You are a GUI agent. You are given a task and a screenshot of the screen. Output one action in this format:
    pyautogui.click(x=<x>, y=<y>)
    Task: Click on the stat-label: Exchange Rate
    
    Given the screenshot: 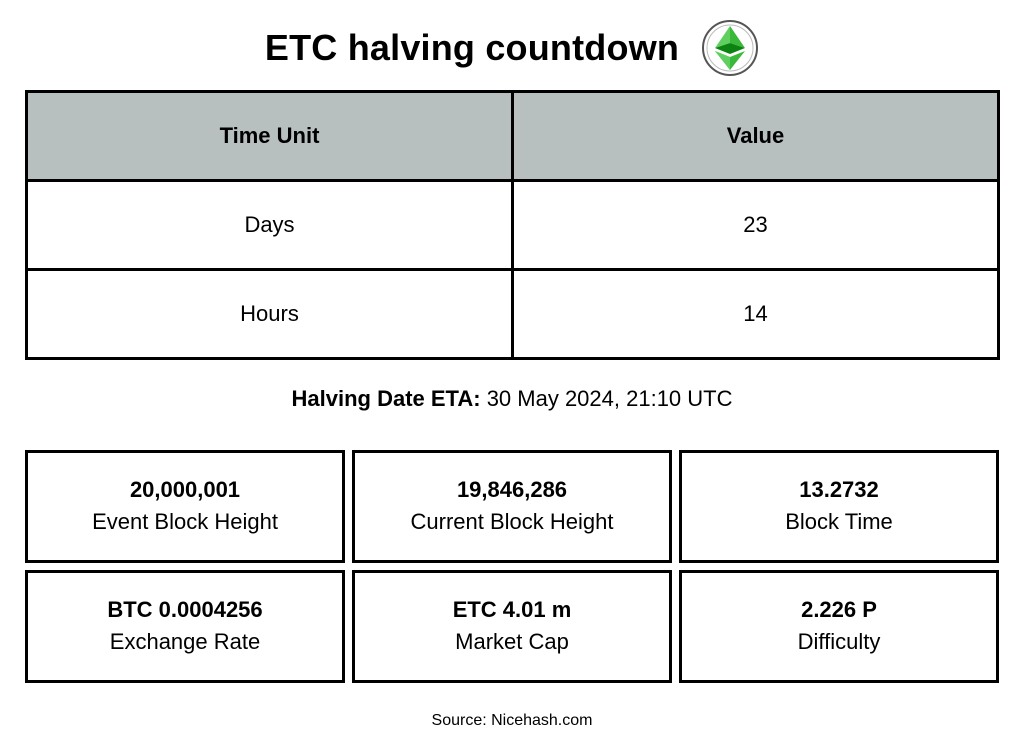 What is the action you would take?
    pyautogui.click(x=185, y=641)
    